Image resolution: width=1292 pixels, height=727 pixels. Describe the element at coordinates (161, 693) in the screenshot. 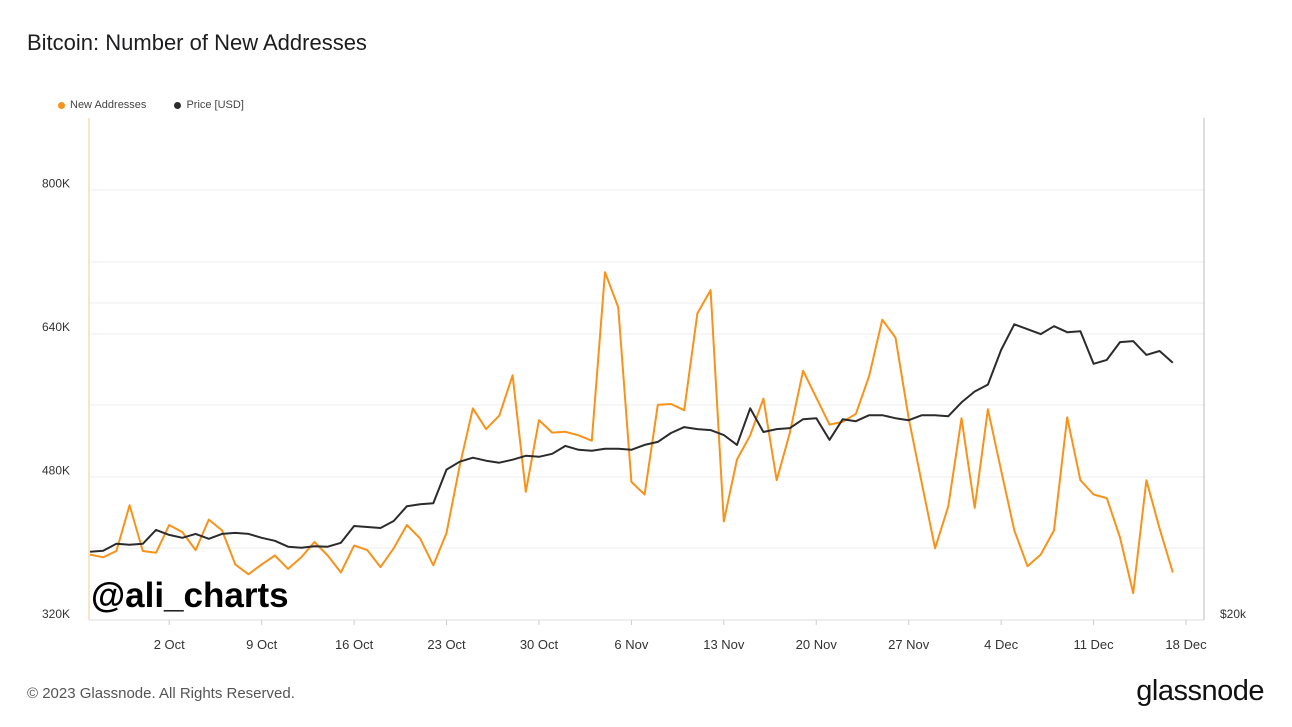

I see `copyright-text: © 2023 Glassnode. All Rights Reserved.` at that location.